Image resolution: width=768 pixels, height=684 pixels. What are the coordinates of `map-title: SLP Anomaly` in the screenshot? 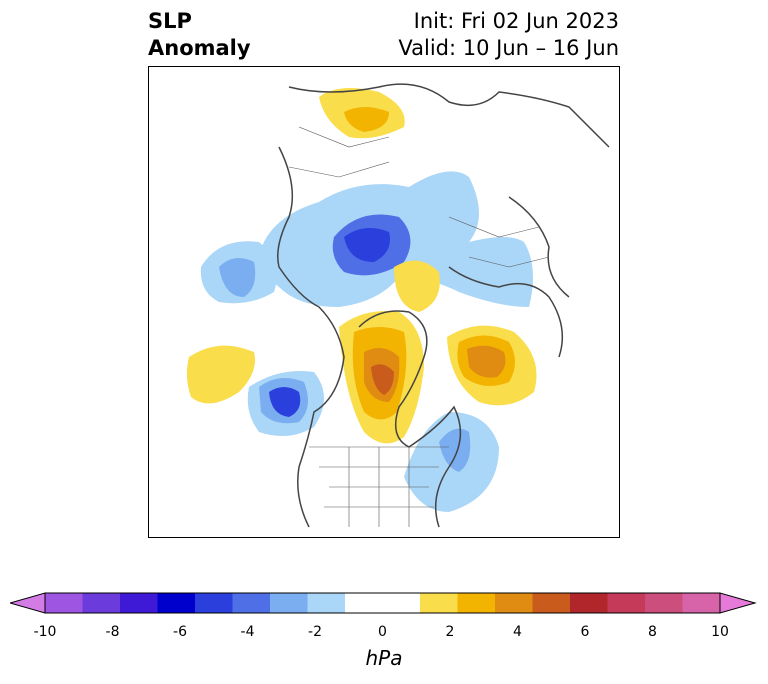 It's located at (199, 35).